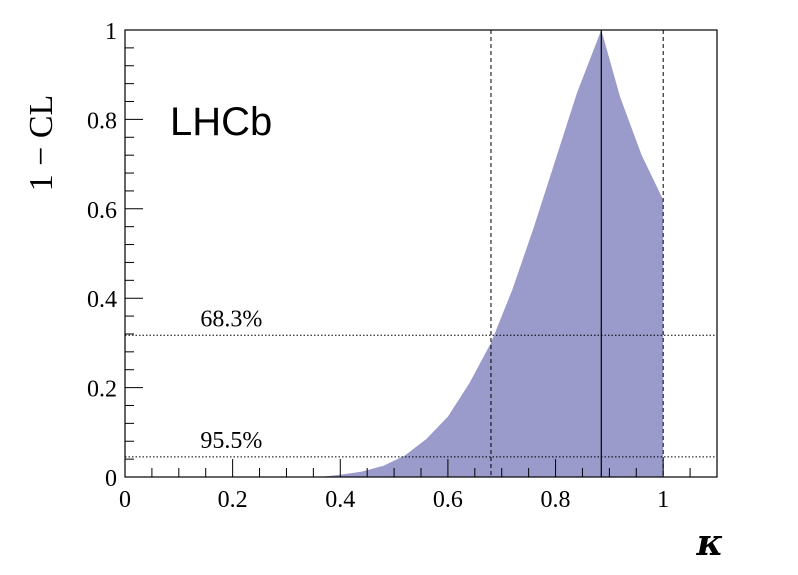  What do you see at coordinates (231, 380) in the screenshot?
I see `cl-labels: 68.3% 95.5%` at bounding box center [231, 380].